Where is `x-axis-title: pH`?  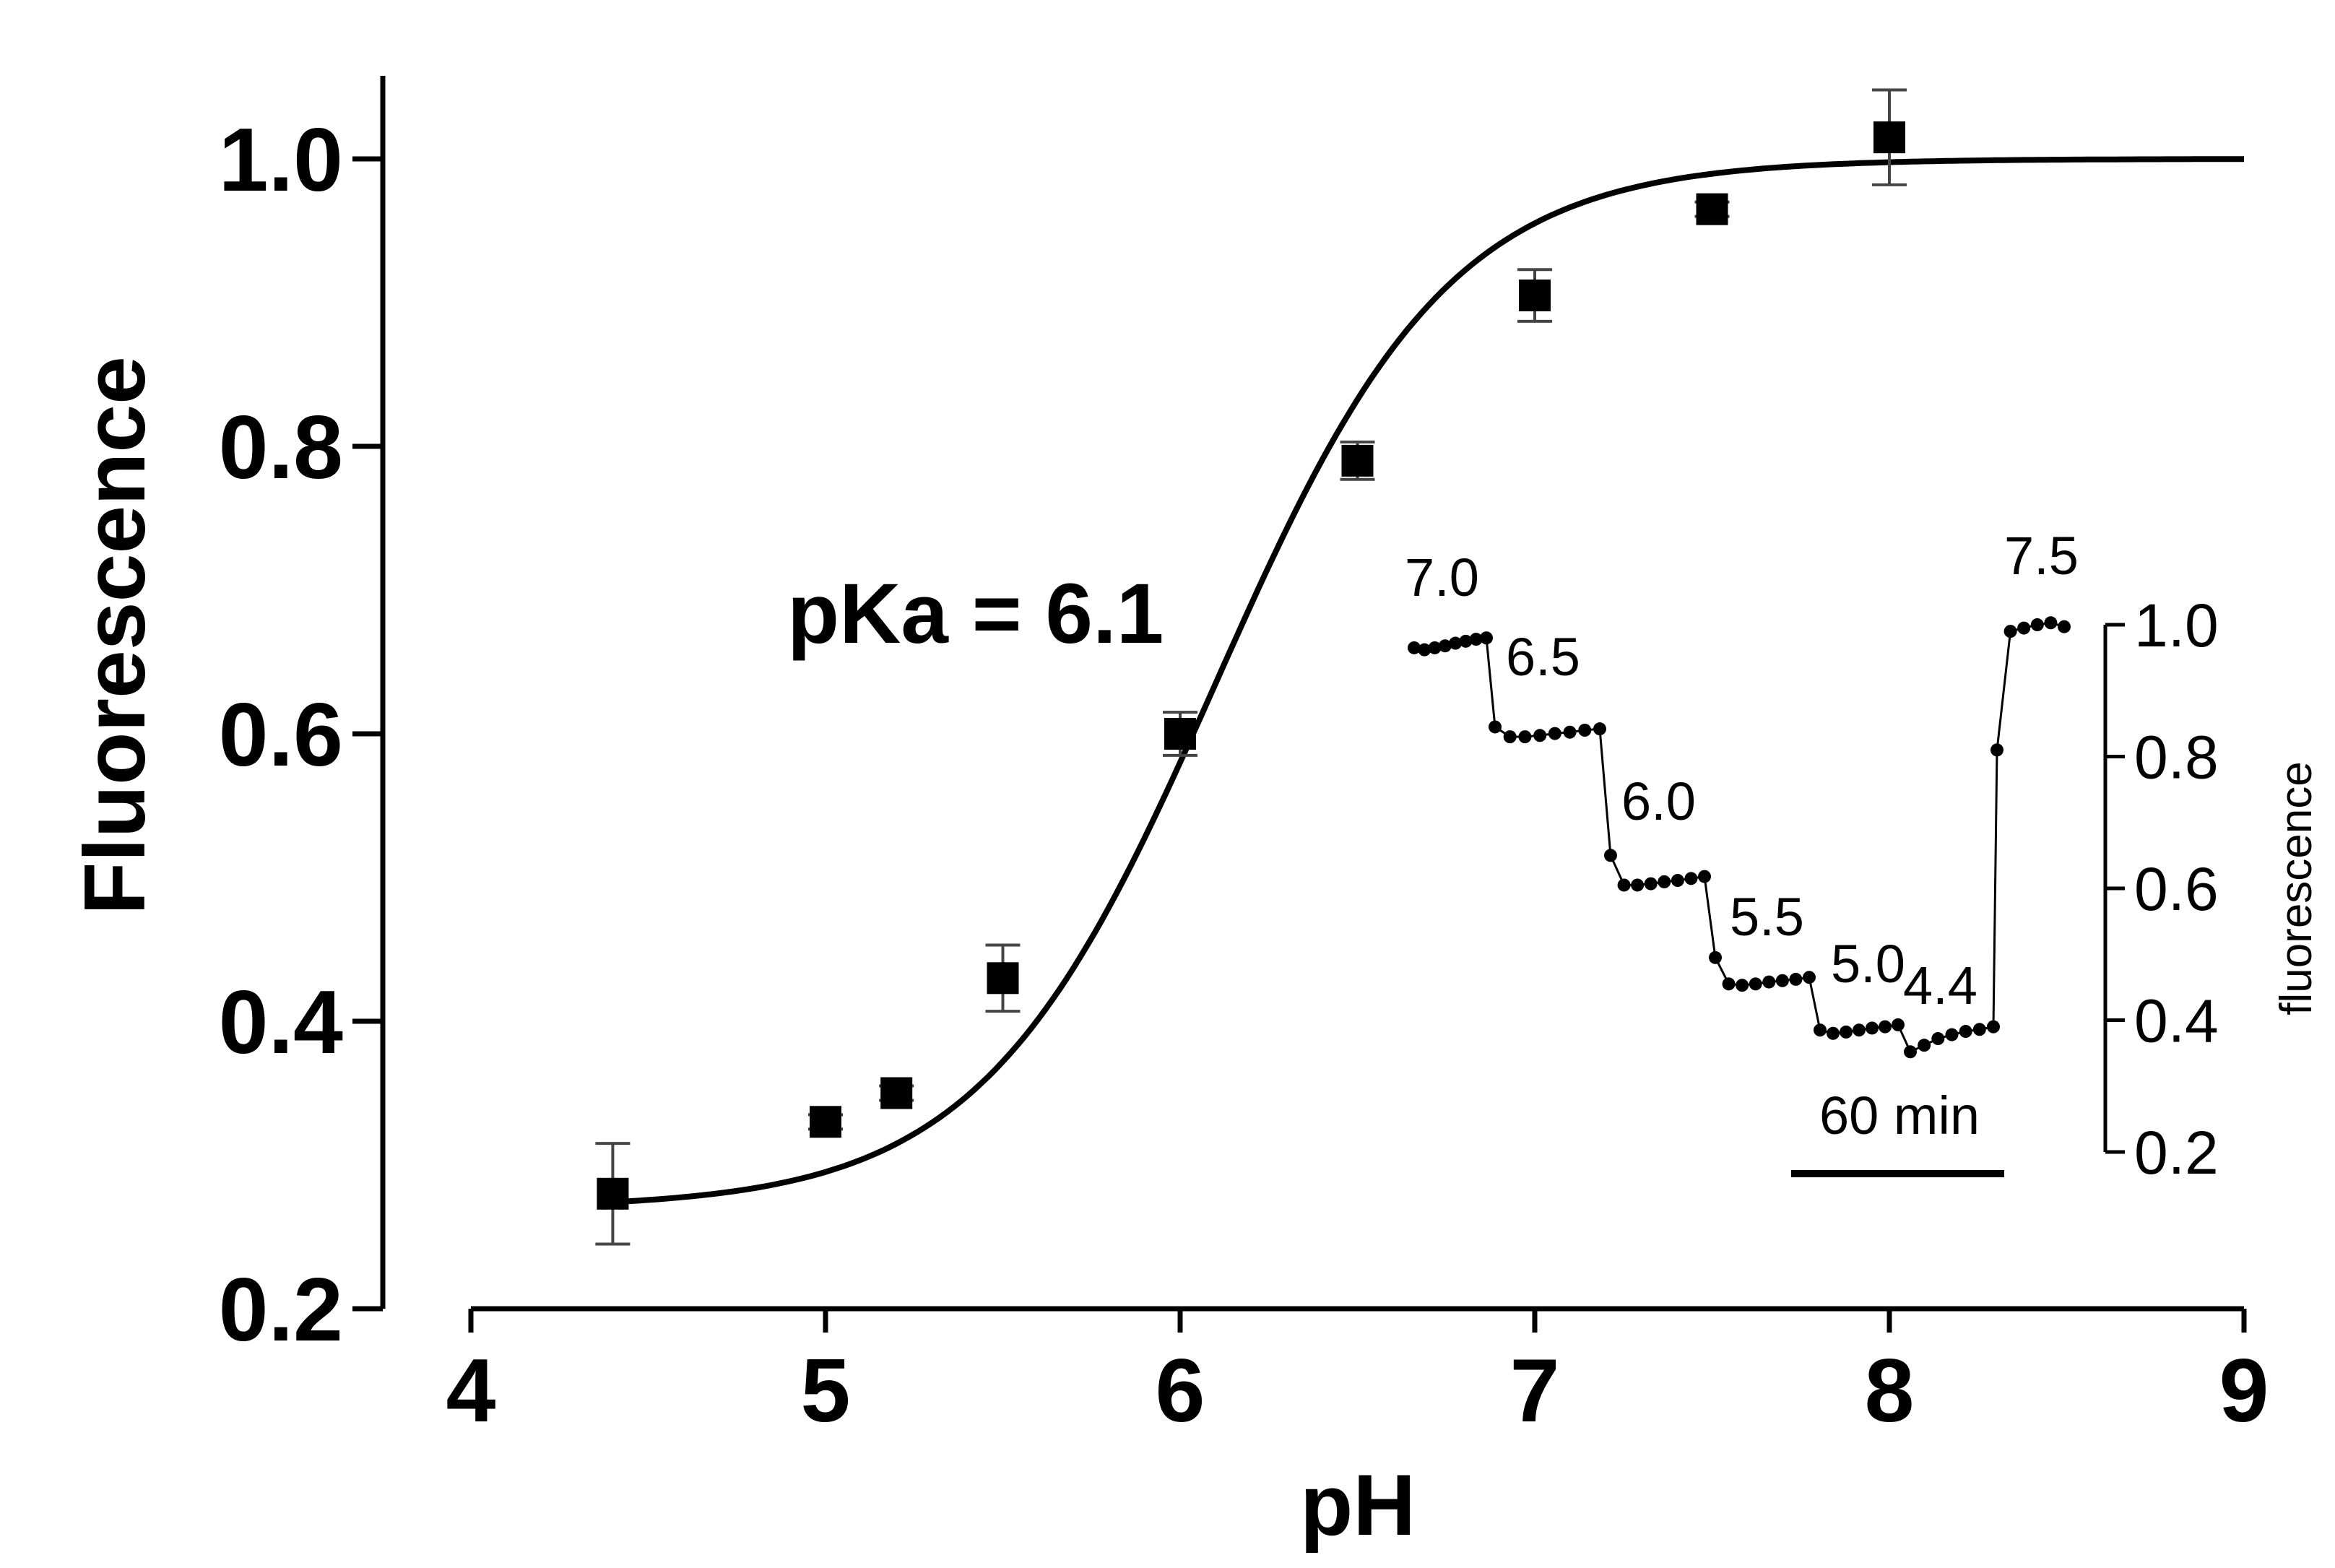
x-axis-title: pH is located at coordinates (1358, 1505).